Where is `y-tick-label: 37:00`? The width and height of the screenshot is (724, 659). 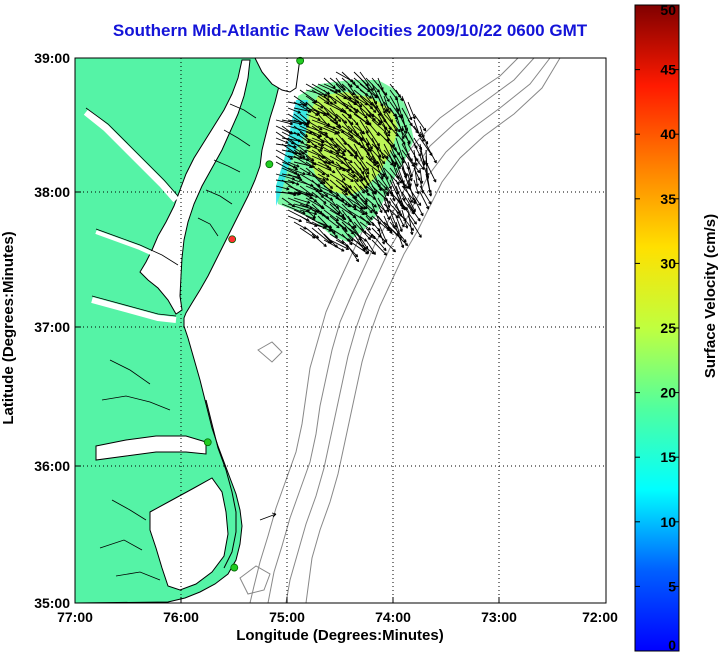
y-tick-label: 37:00 is located at coordinates (52, 327).